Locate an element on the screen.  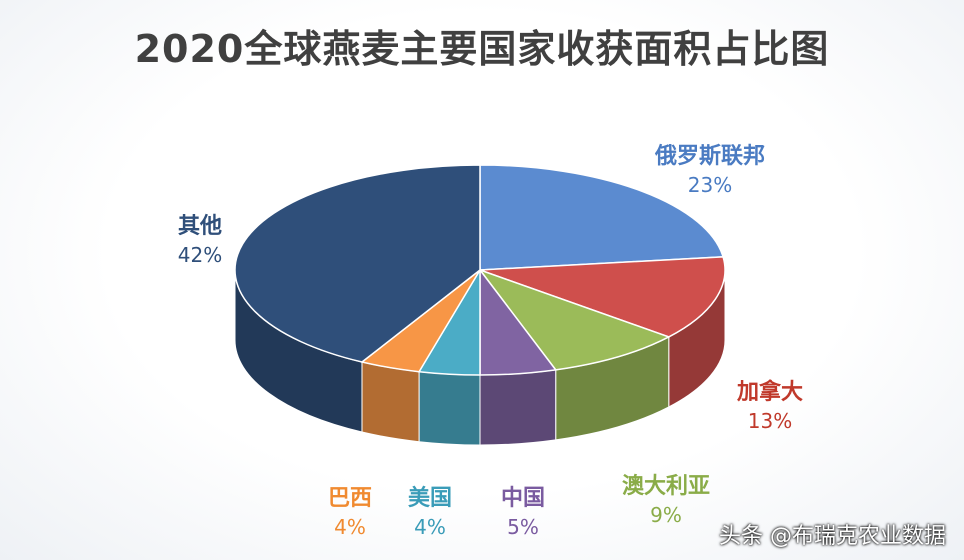
label-russia-pct: 23% is located at coordinates (710, 184).